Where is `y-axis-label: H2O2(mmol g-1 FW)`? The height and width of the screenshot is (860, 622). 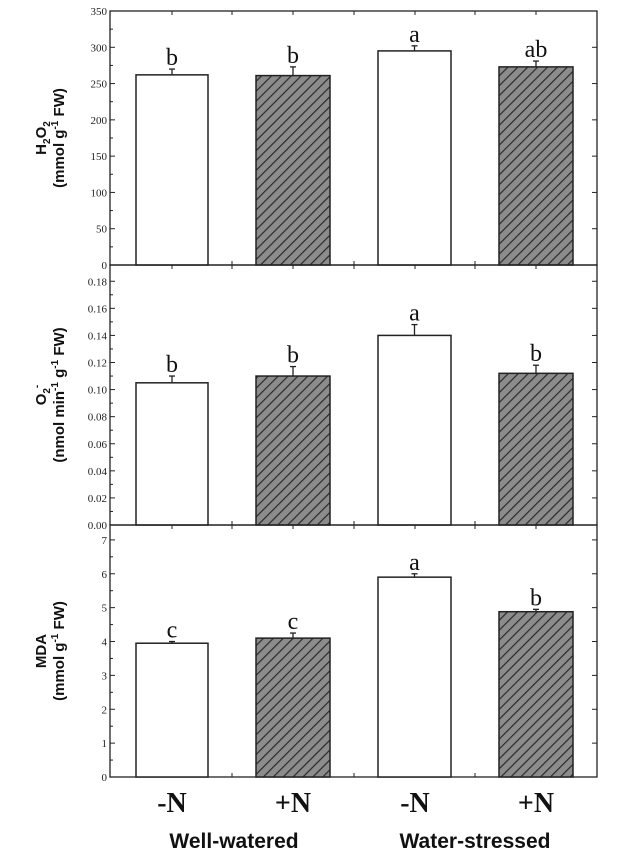 y-axis-label: H2O2(mmol g-1 FW) is located at coordinates (50, 138).